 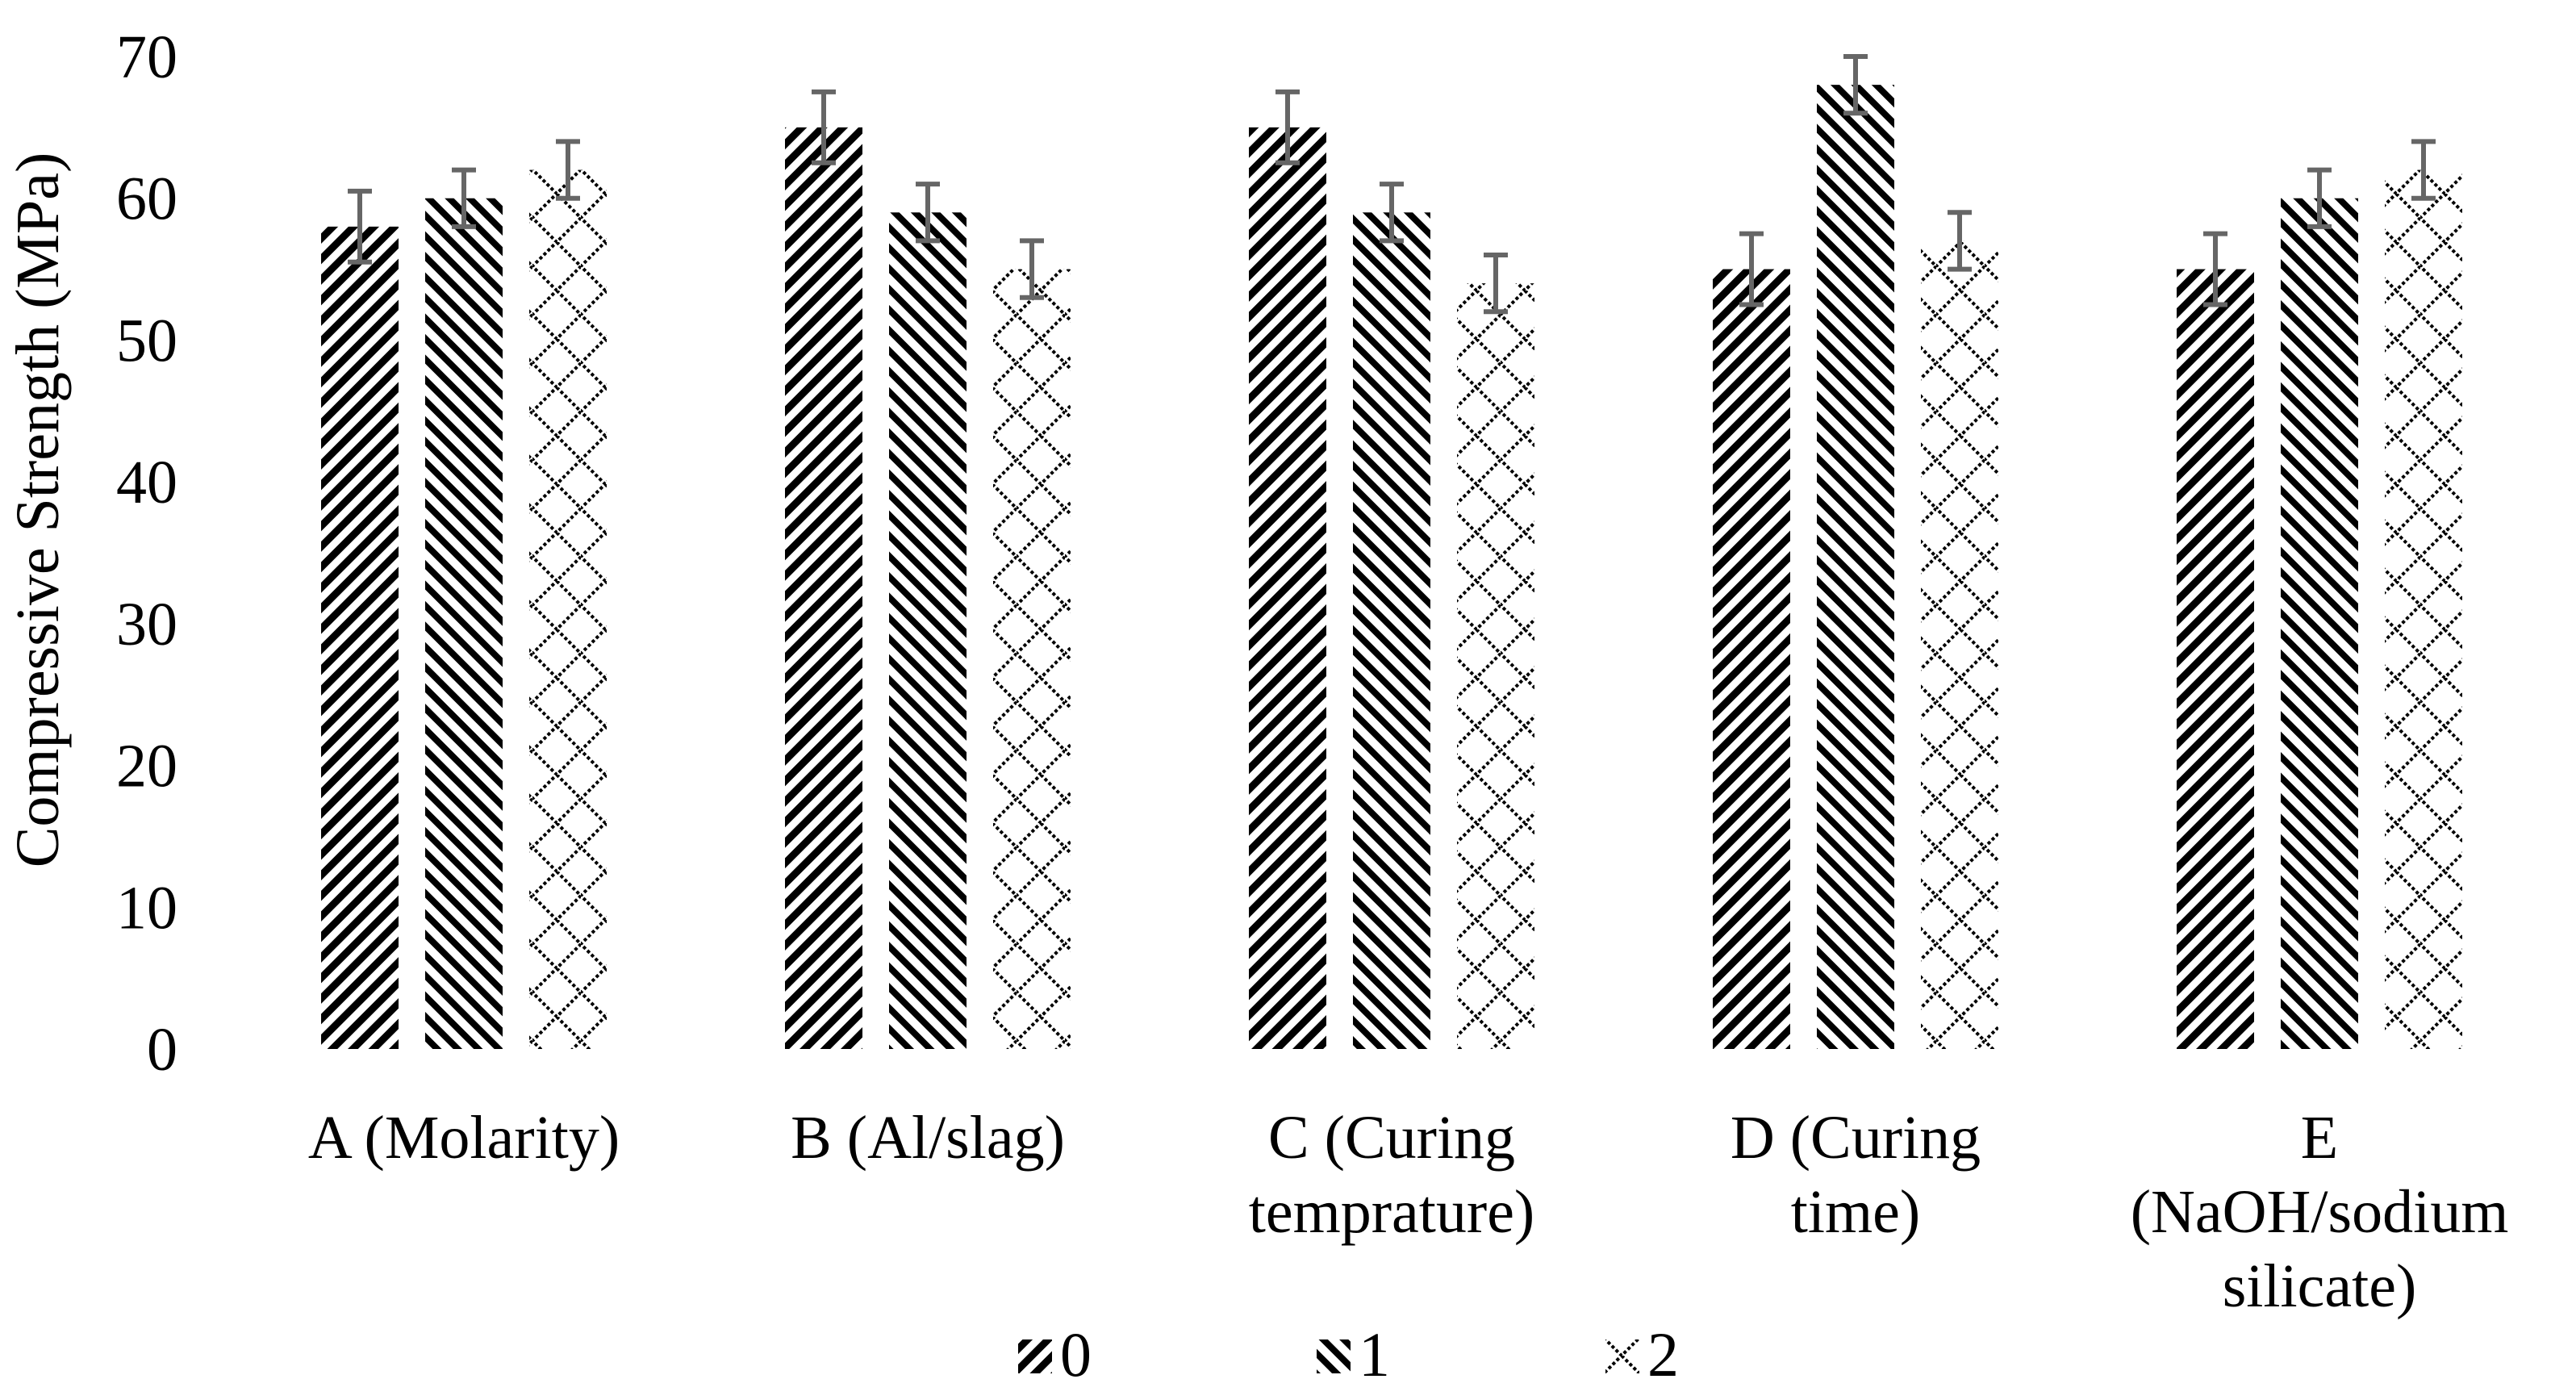 I want to click on legend: 0 1 2, so click(x=1348, y=1354).